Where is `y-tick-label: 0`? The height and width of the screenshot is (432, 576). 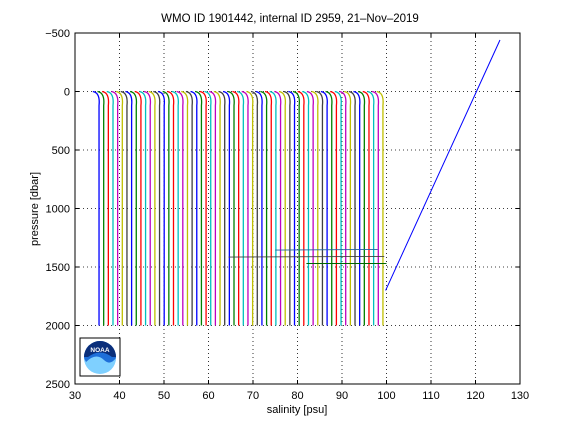
y-tick-label: 0 is located at coordinates (67, 93).